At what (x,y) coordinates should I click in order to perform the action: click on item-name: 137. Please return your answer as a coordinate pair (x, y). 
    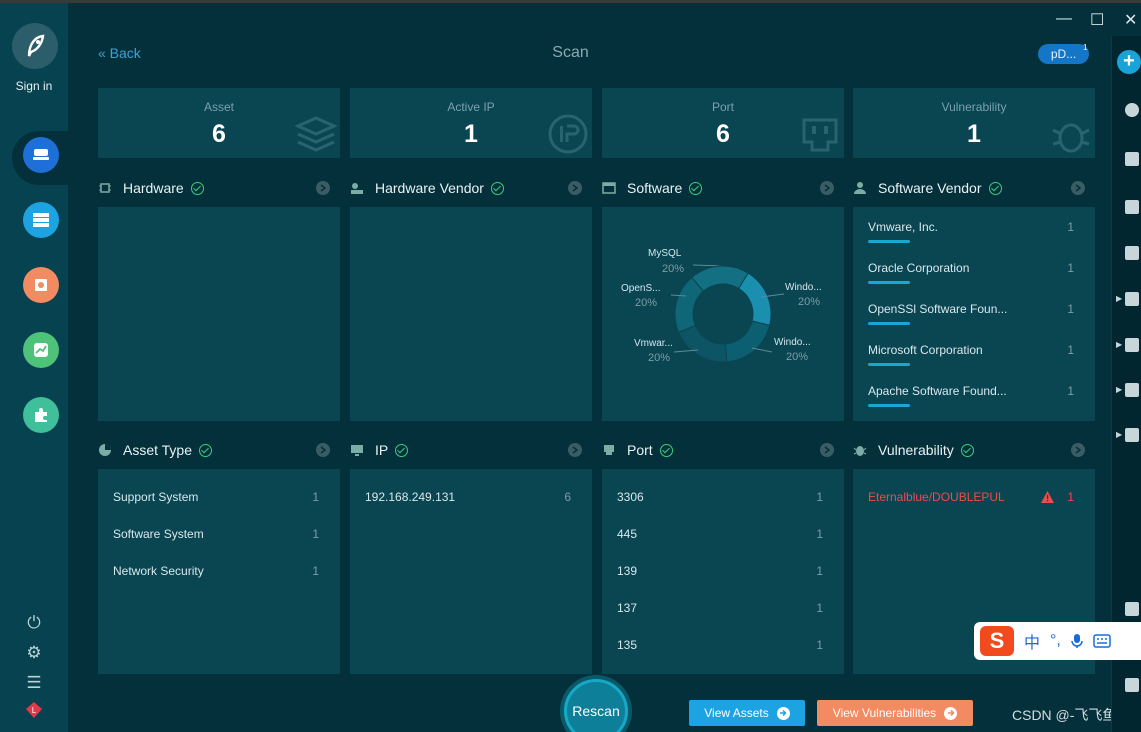
    Looking at the image, I should click on (627, 608).